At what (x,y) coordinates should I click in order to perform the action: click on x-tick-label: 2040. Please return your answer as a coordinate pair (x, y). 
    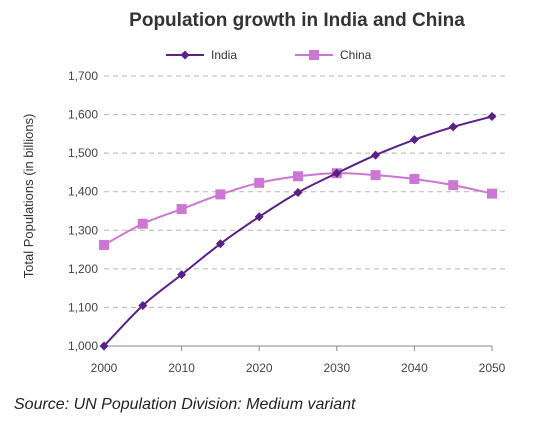
    Looking at the image, I should click on (414, 368).